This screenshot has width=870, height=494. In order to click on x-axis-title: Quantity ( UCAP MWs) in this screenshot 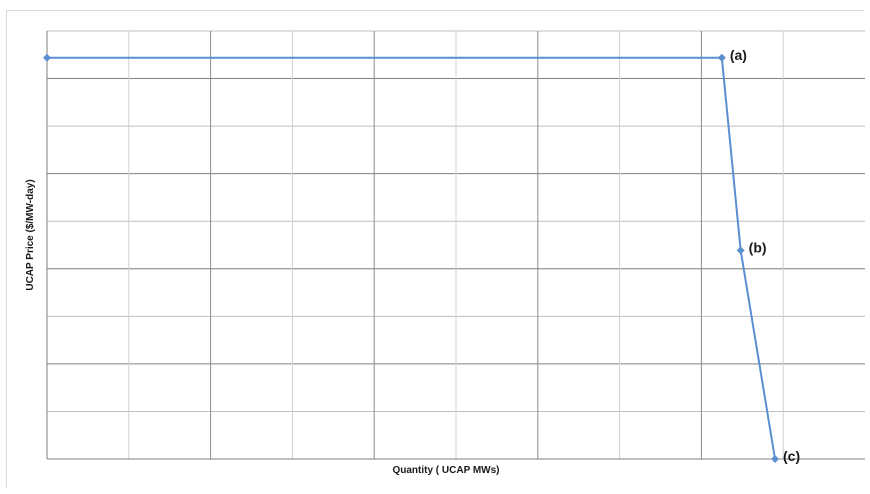, I will do `click(445, 470)`.